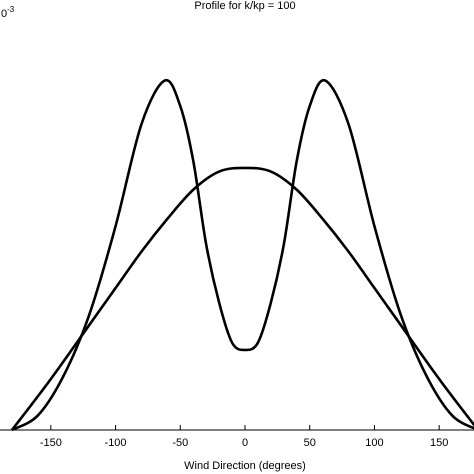 This screenshot has height=474, width=474. I want to click on chart-title: Profile for k/kp = 100, so click(244, 6).